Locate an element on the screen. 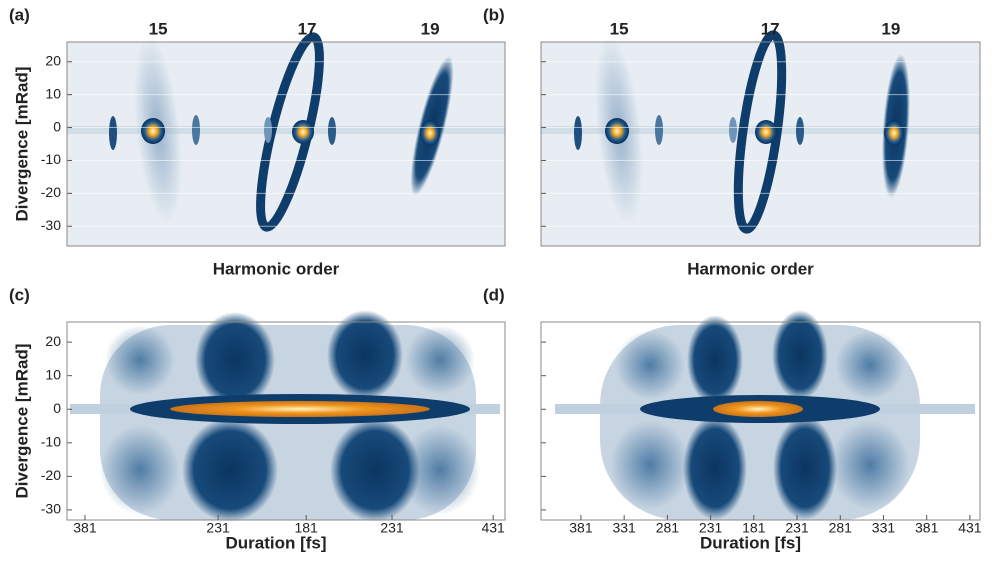  panel-label: (c) is located at coordinates (19, 294).